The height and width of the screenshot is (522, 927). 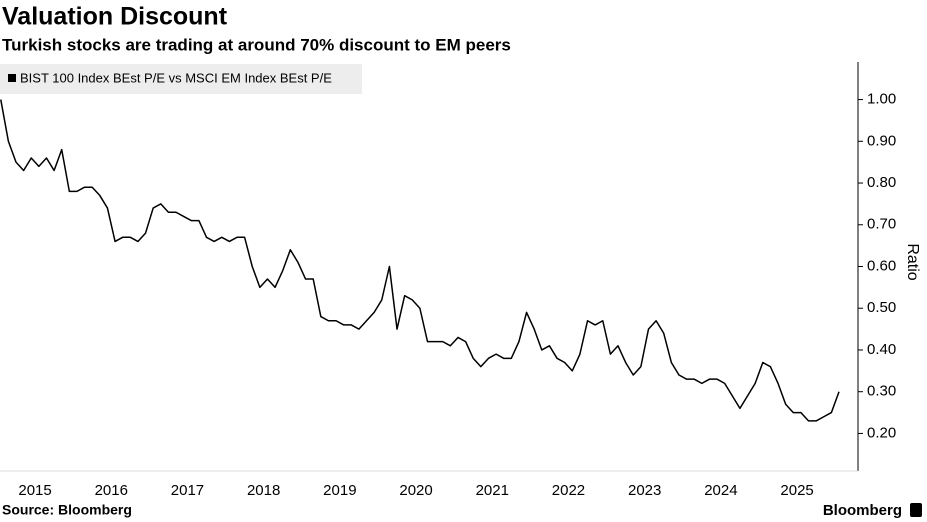 I want to click on y-tick-label: 0.50, so click(x=881, y=307).